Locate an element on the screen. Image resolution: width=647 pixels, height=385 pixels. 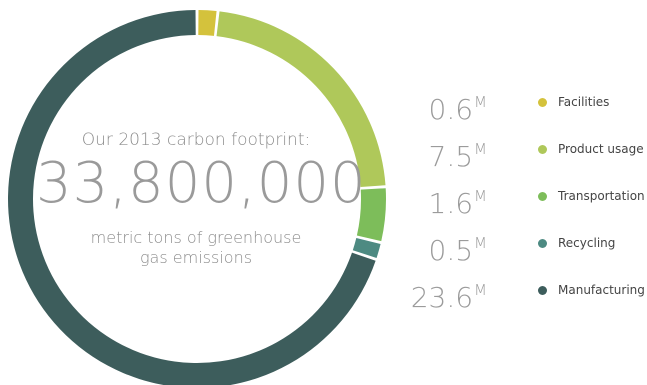
chart-headline: Our 2013 carbon footprint: is located at coordinates (196, 140).